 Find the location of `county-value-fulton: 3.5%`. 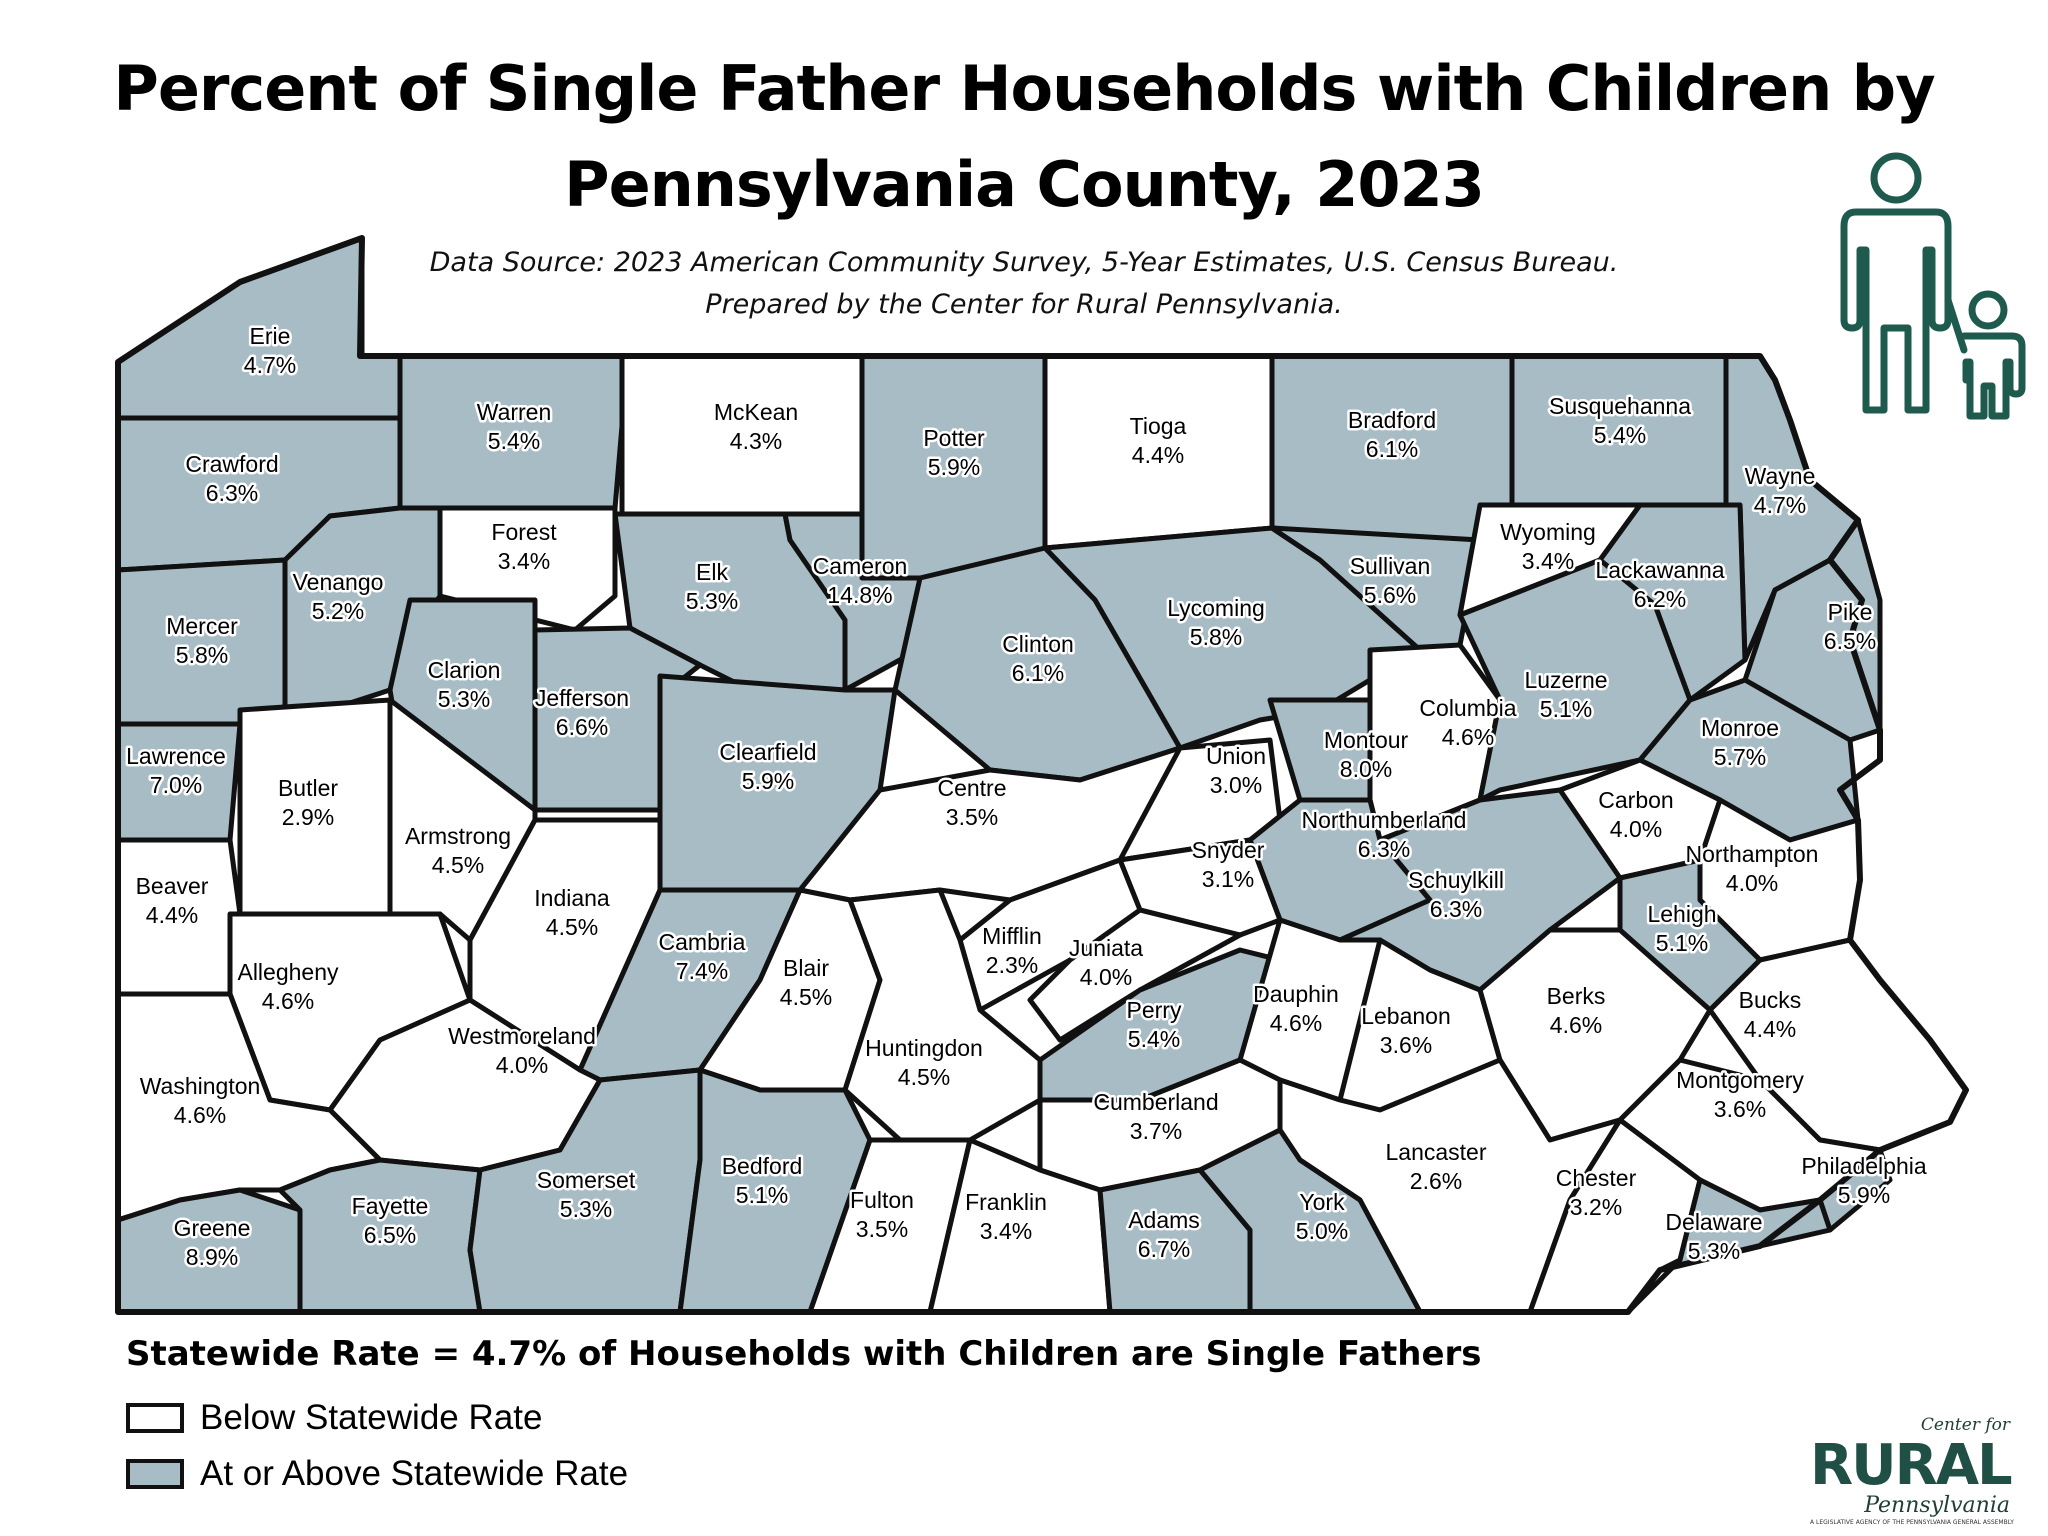

county-value-fulton: 3.5% is located at coordinates (882, 1229).